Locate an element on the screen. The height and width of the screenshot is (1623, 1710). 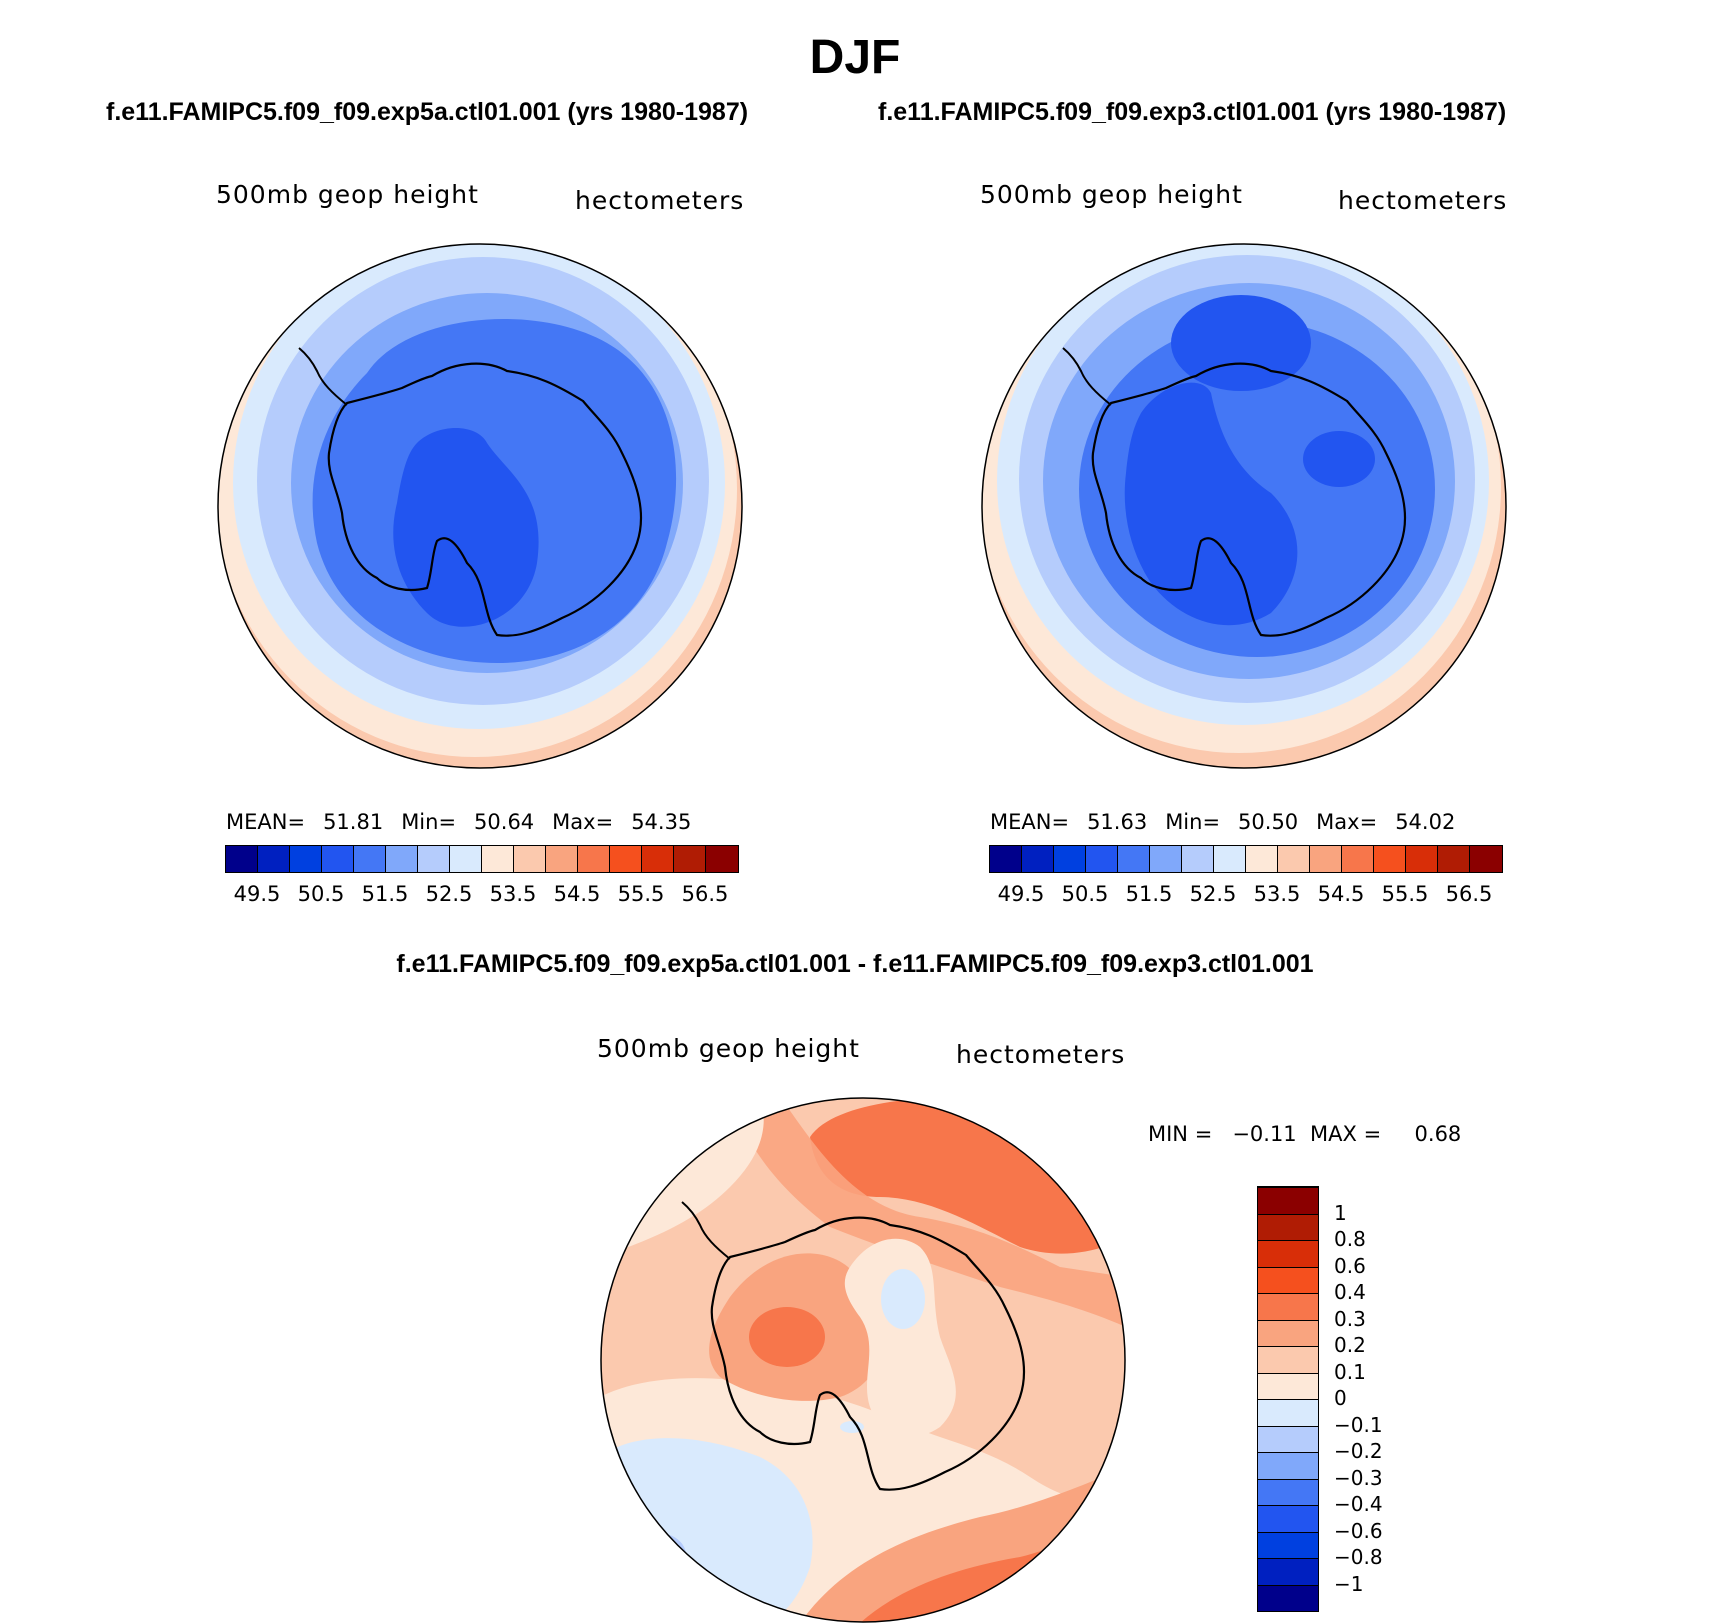
diff-band-03-center is located at coordinates (787, 1337).